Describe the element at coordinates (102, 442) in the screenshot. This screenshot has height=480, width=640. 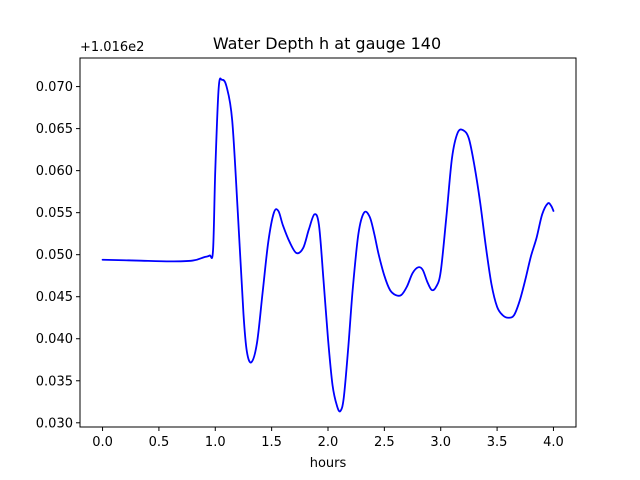
I see `x-tick-label: 0.0` at that location.